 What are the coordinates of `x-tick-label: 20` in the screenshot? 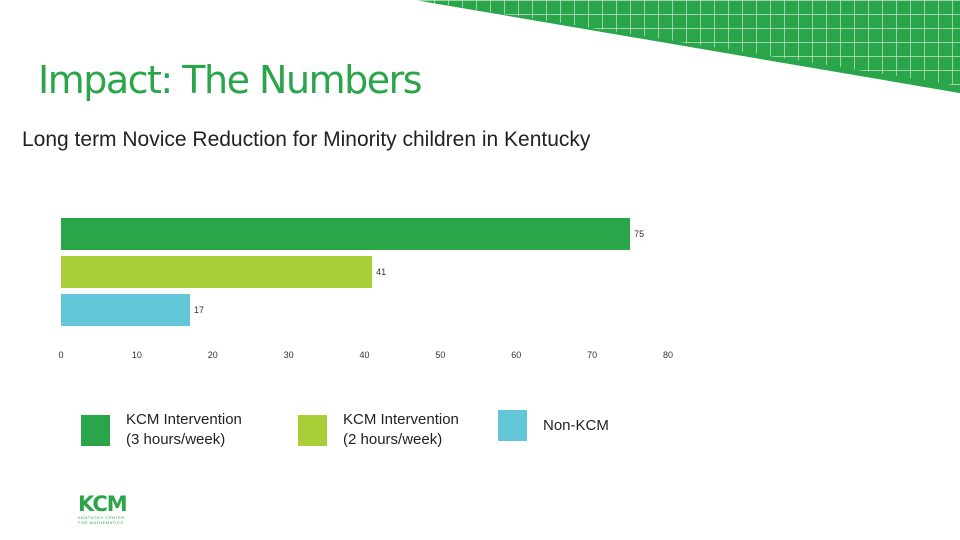 It's located at (213, 355).